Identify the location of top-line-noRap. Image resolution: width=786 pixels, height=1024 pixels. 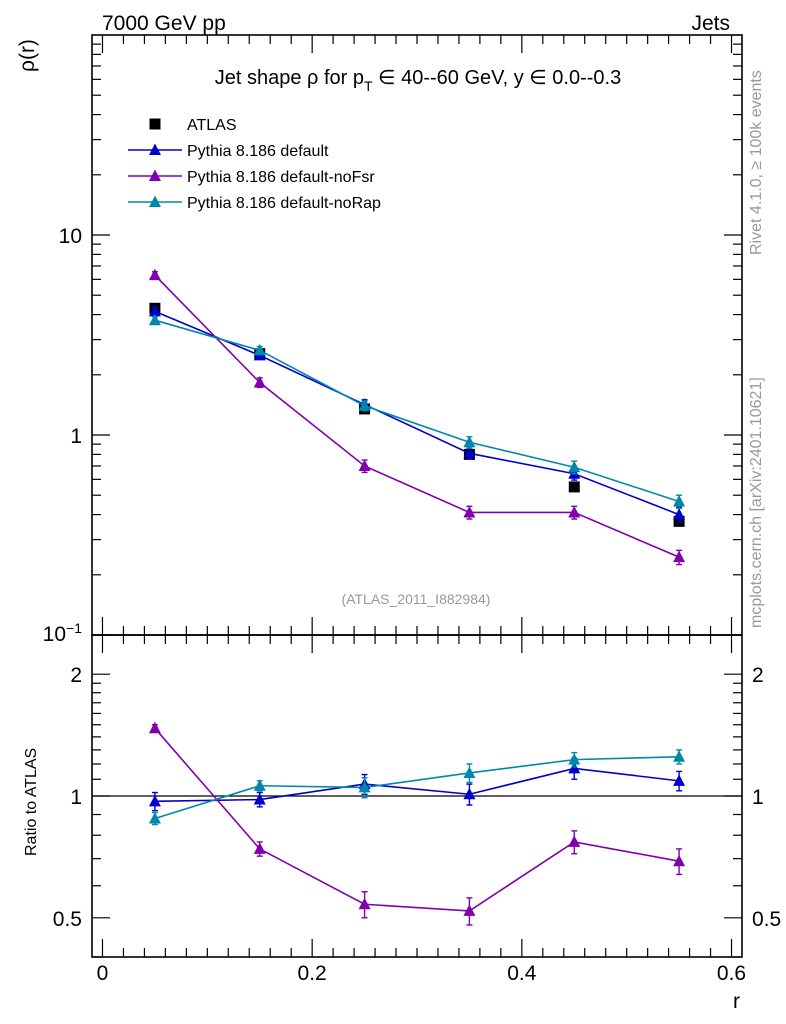
(417, 411).